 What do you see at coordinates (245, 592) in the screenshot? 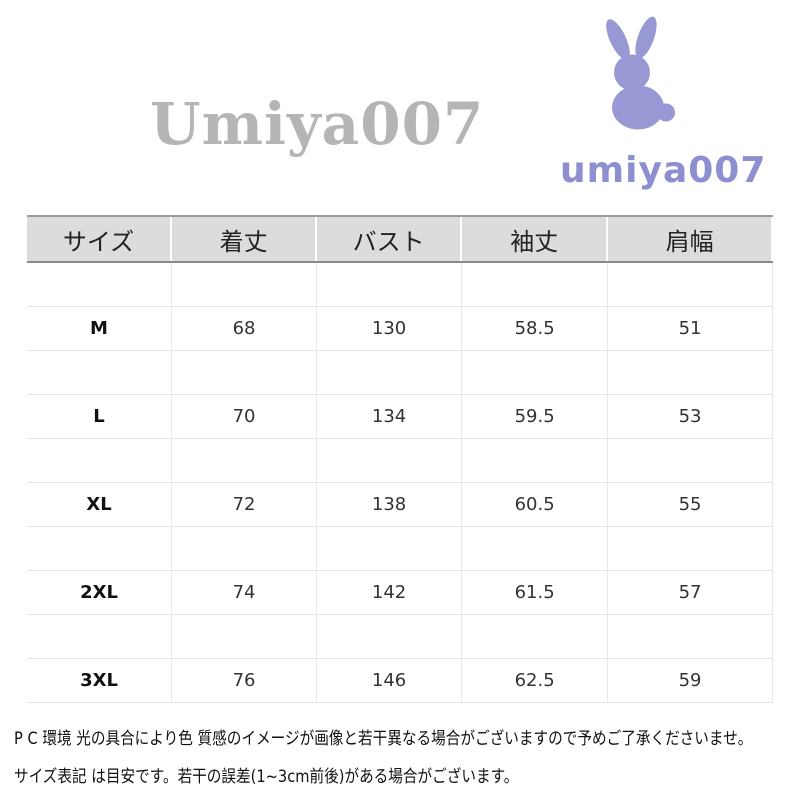
I see `table-cell: 74` at bounding box center [245, 592].